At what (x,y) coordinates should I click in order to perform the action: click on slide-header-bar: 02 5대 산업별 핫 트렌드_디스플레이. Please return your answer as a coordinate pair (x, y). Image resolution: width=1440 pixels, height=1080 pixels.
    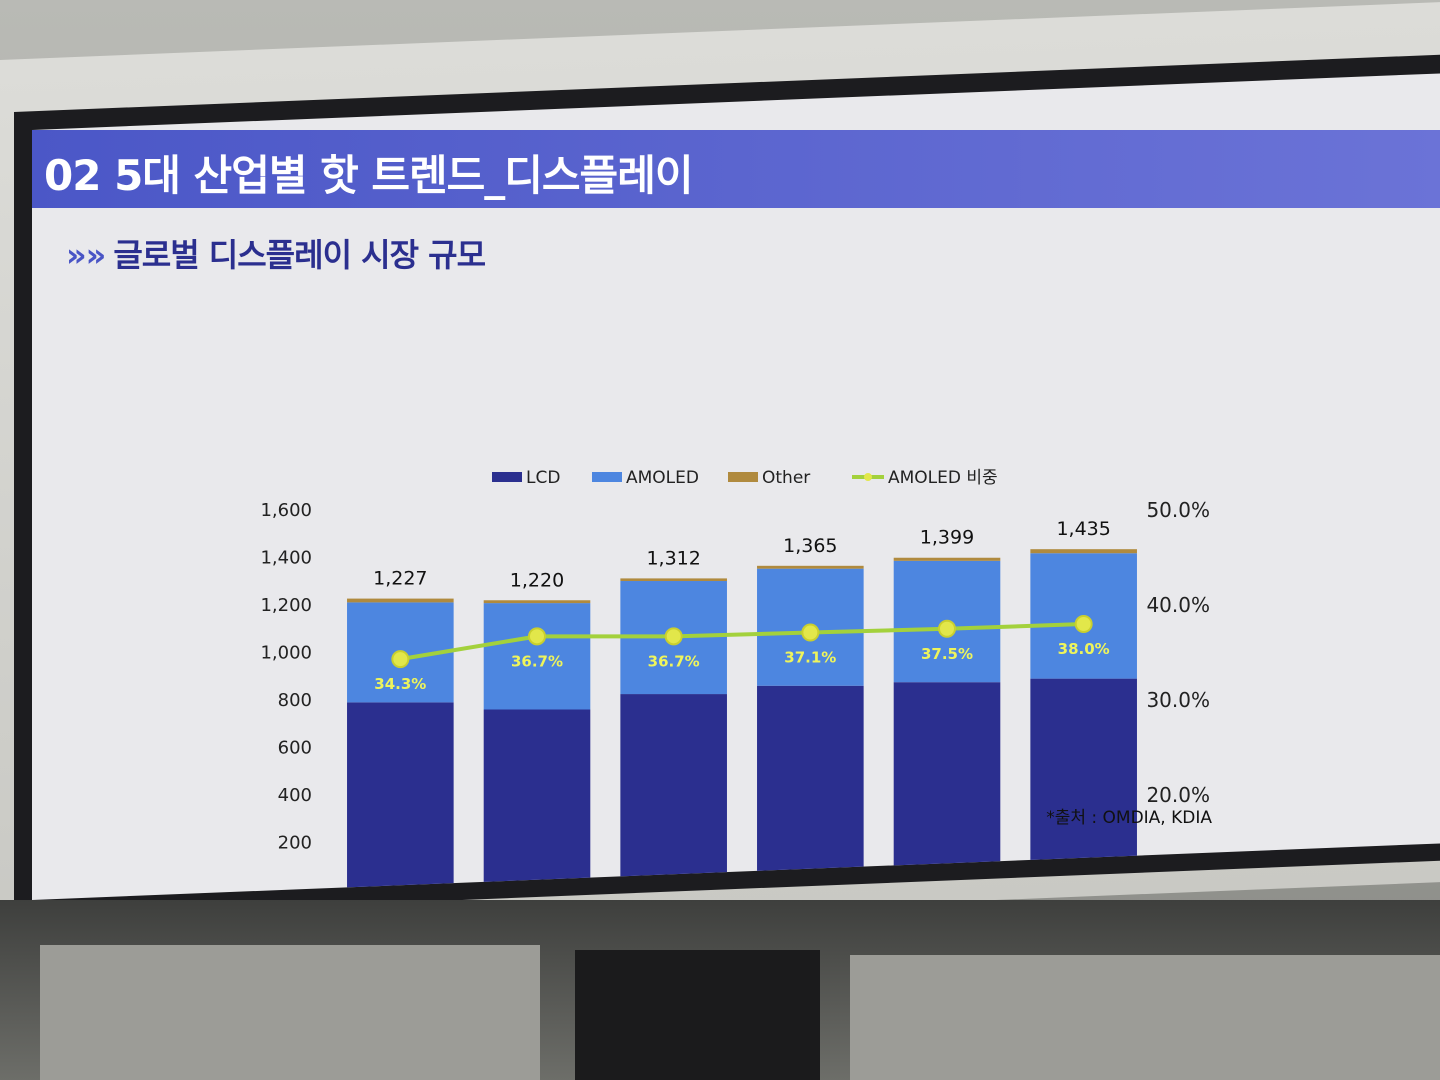
    Looking at the image, I should click on (736, 169).